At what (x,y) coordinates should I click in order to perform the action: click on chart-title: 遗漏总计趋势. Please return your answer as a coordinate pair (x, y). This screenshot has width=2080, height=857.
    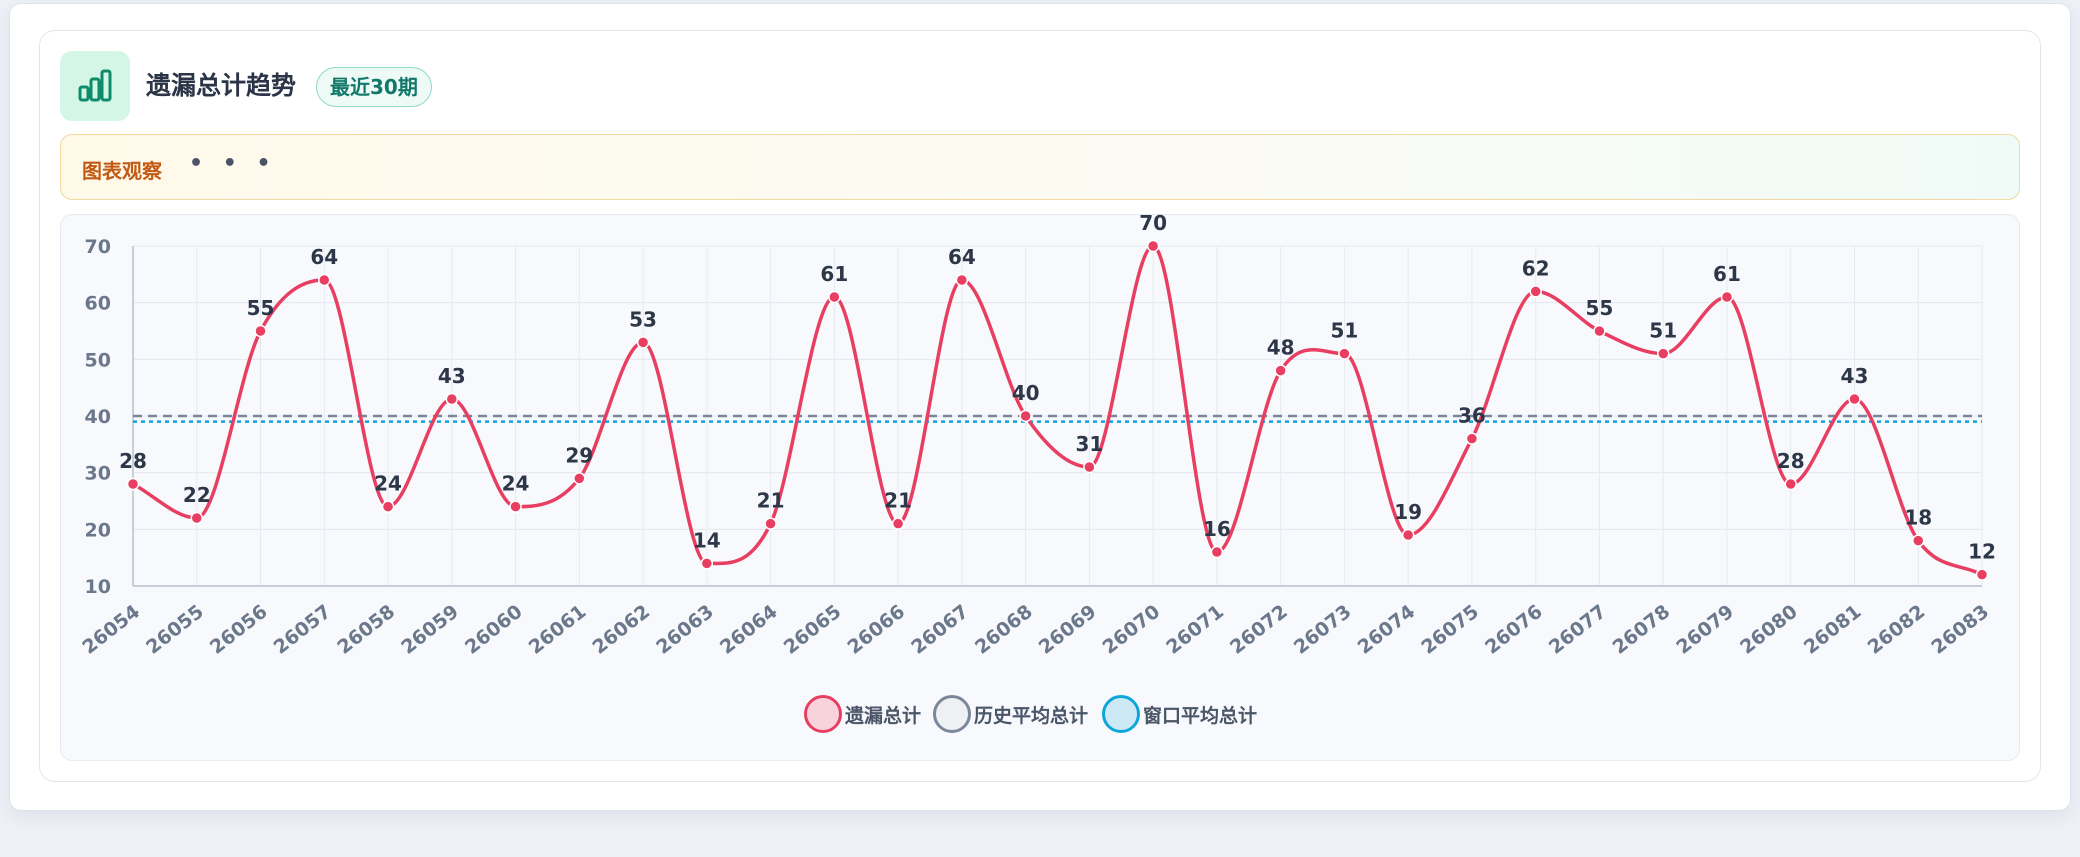
    Looking at the image, I should click on (221, 85).